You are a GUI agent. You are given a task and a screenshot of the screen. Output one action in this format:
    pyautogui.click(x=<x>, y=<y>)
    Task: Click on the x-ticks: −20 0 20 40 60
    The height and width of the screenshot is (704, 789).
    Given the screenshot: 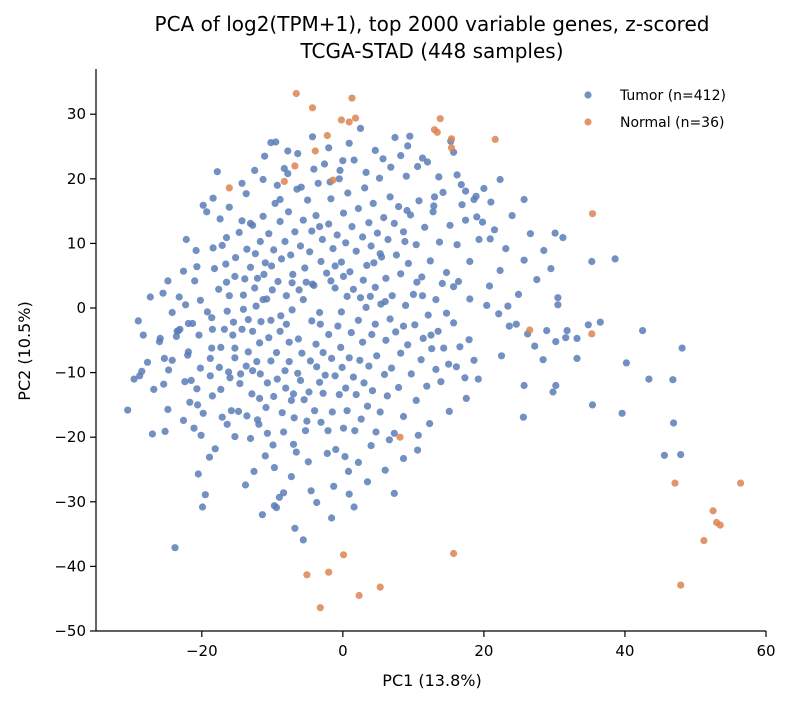 What is the action you would take?
    pyautogui.click(x=481, y=645)
    